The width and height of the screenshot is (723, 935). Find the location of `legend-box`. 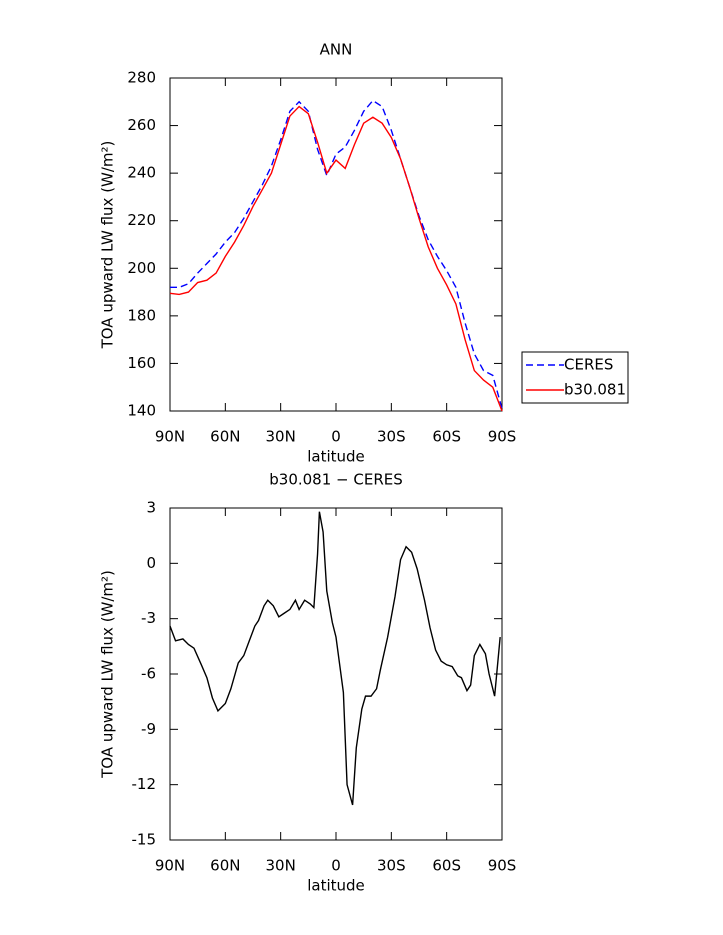

legend-box is located at coordinates (575, 377).